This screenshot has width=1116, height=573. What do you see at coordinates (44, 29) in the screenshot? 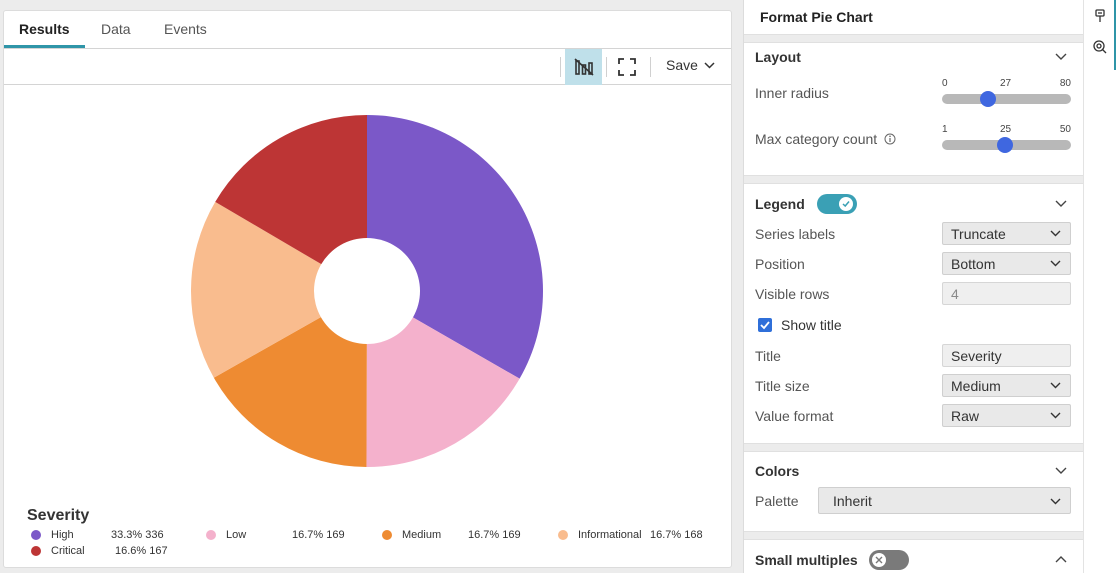
I see `tab-results: Results` at bounding box center [44, 29].